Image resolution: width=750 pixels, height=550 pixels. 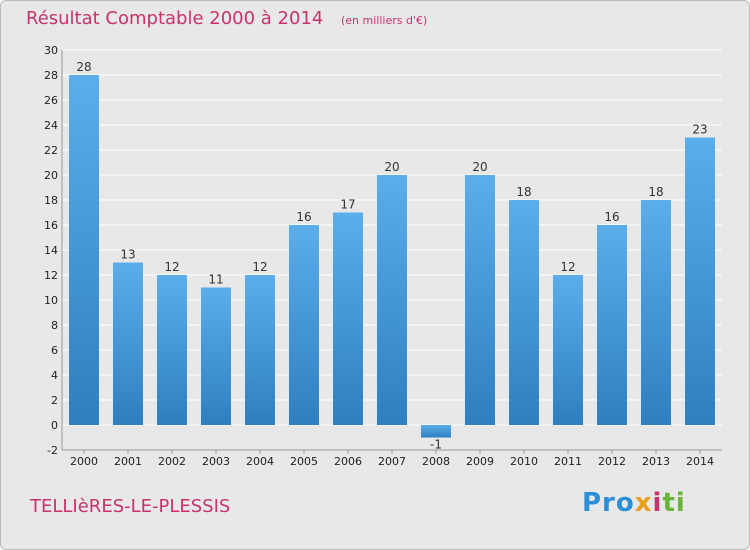 What do you see at coordinates (51, 125) in the screenshot?
I see `y-tick-label: 24` at bounding box center [51, 125].